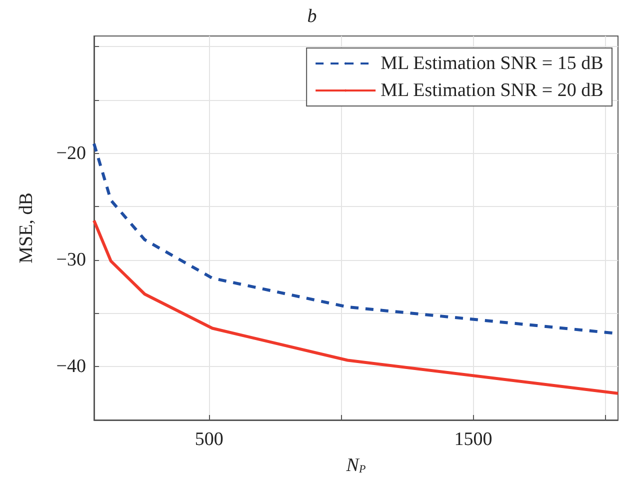 The width and height of the screenshot is (624, 480). What do you see at coordinates (355, 465) in the screenshot?
I see `x-axis-title: NP` at bounding box center [355, 465].